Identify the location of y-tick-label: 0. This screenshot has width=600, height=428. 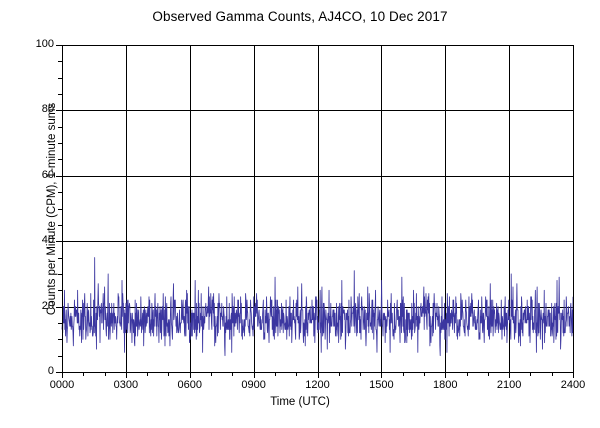
(50, 371).